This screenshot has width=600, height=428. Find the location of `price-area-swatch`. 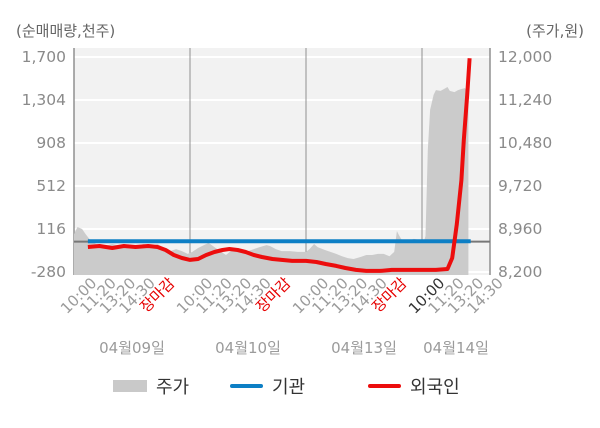

price-area-swatch is located at coordinates (130, 386).